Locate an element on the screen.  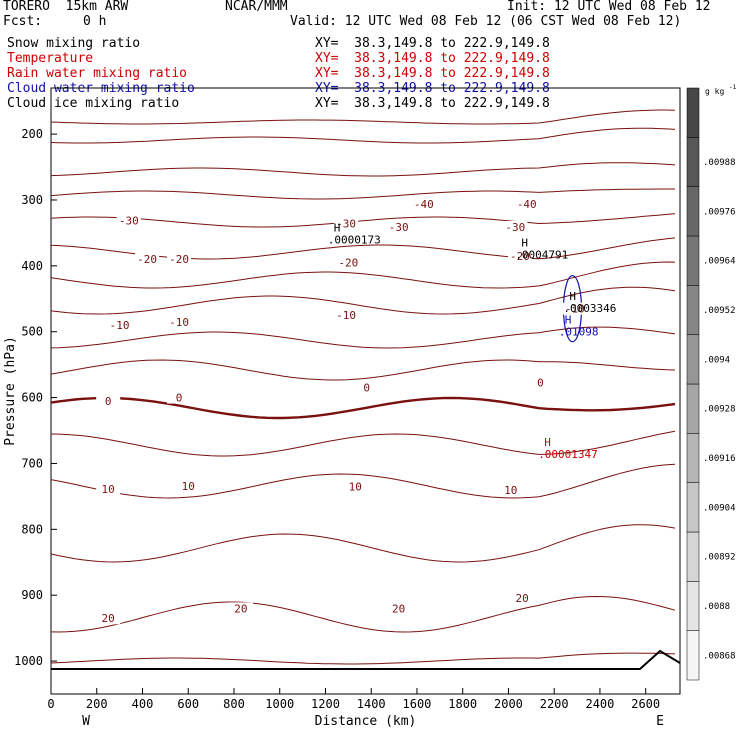
center-name: NCAR/MMM is located at coordinates (256, 7).